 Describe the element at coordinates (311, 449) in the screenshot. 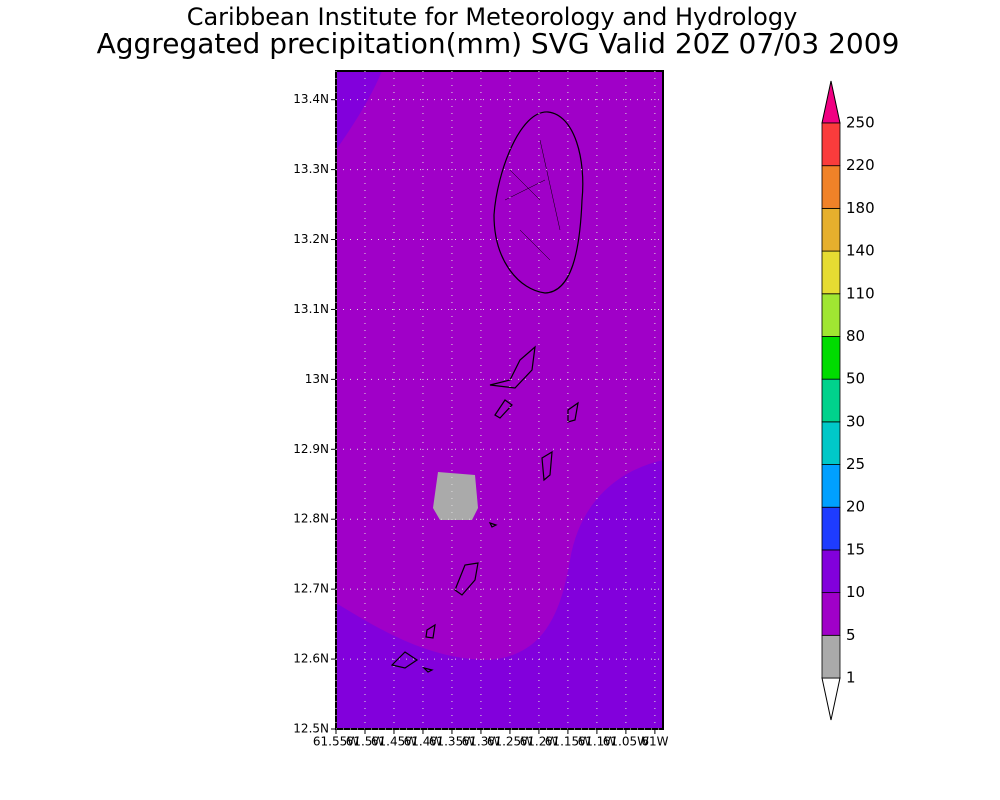

I see `y-tick-label: 12.9N` at that location.